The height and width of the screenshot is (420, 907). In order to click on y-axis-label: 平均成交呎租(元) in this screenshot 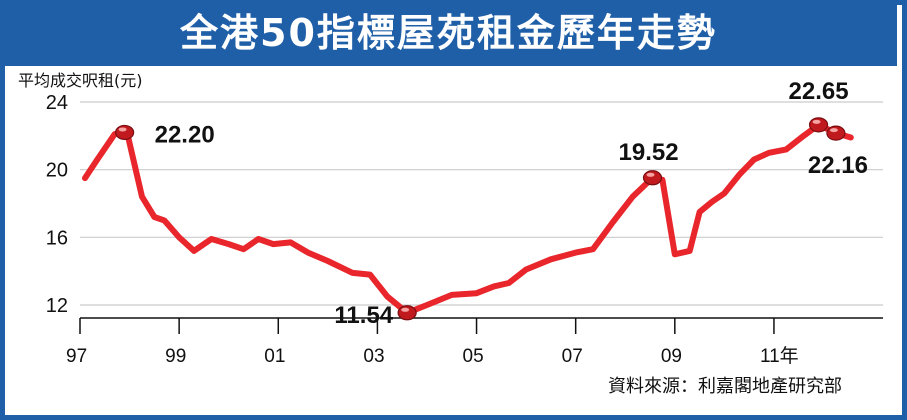, I will do `click(80, 80)`.